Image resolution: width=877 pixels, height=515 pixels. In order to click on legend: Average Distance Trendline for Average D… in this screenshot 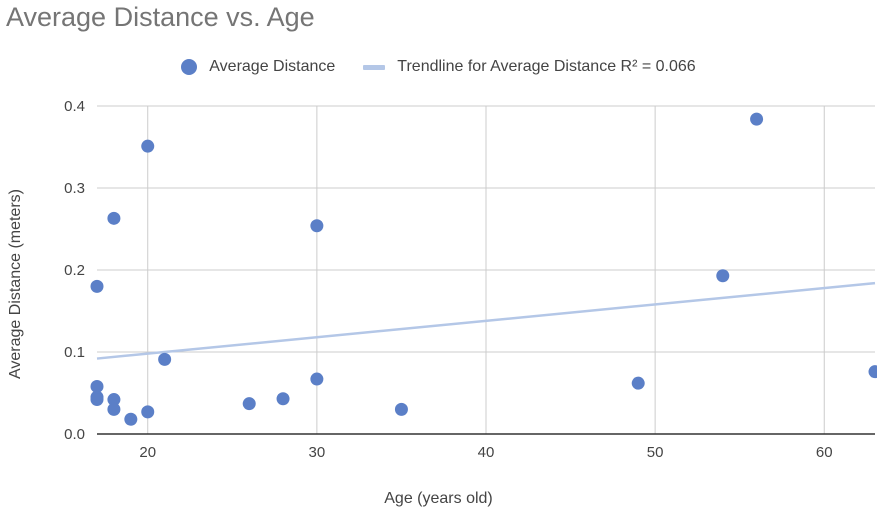, I will do `click(438, 67)`.